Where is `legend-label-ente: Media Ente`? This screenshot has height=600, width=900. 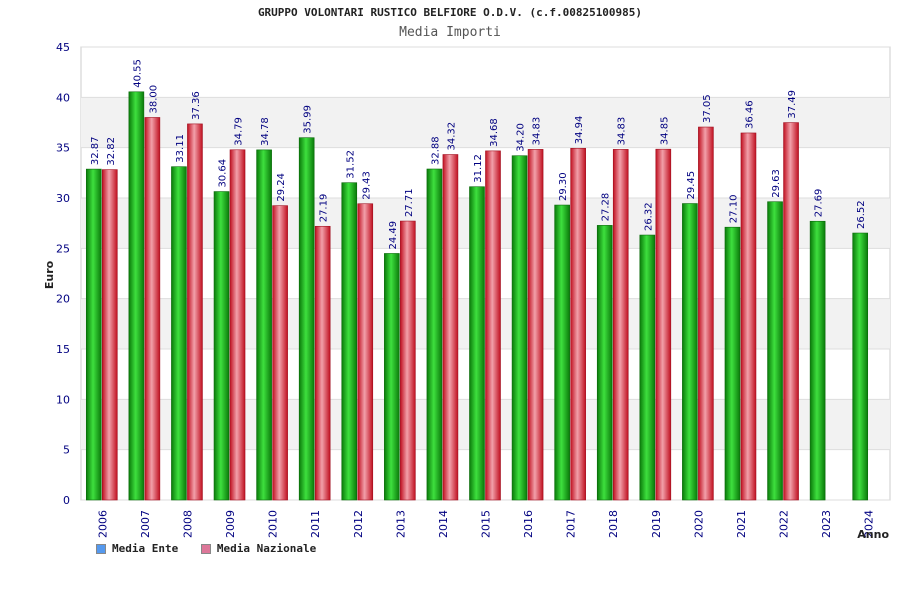 legend-label-ente: Media Ente is located at coordinates (145, 548).